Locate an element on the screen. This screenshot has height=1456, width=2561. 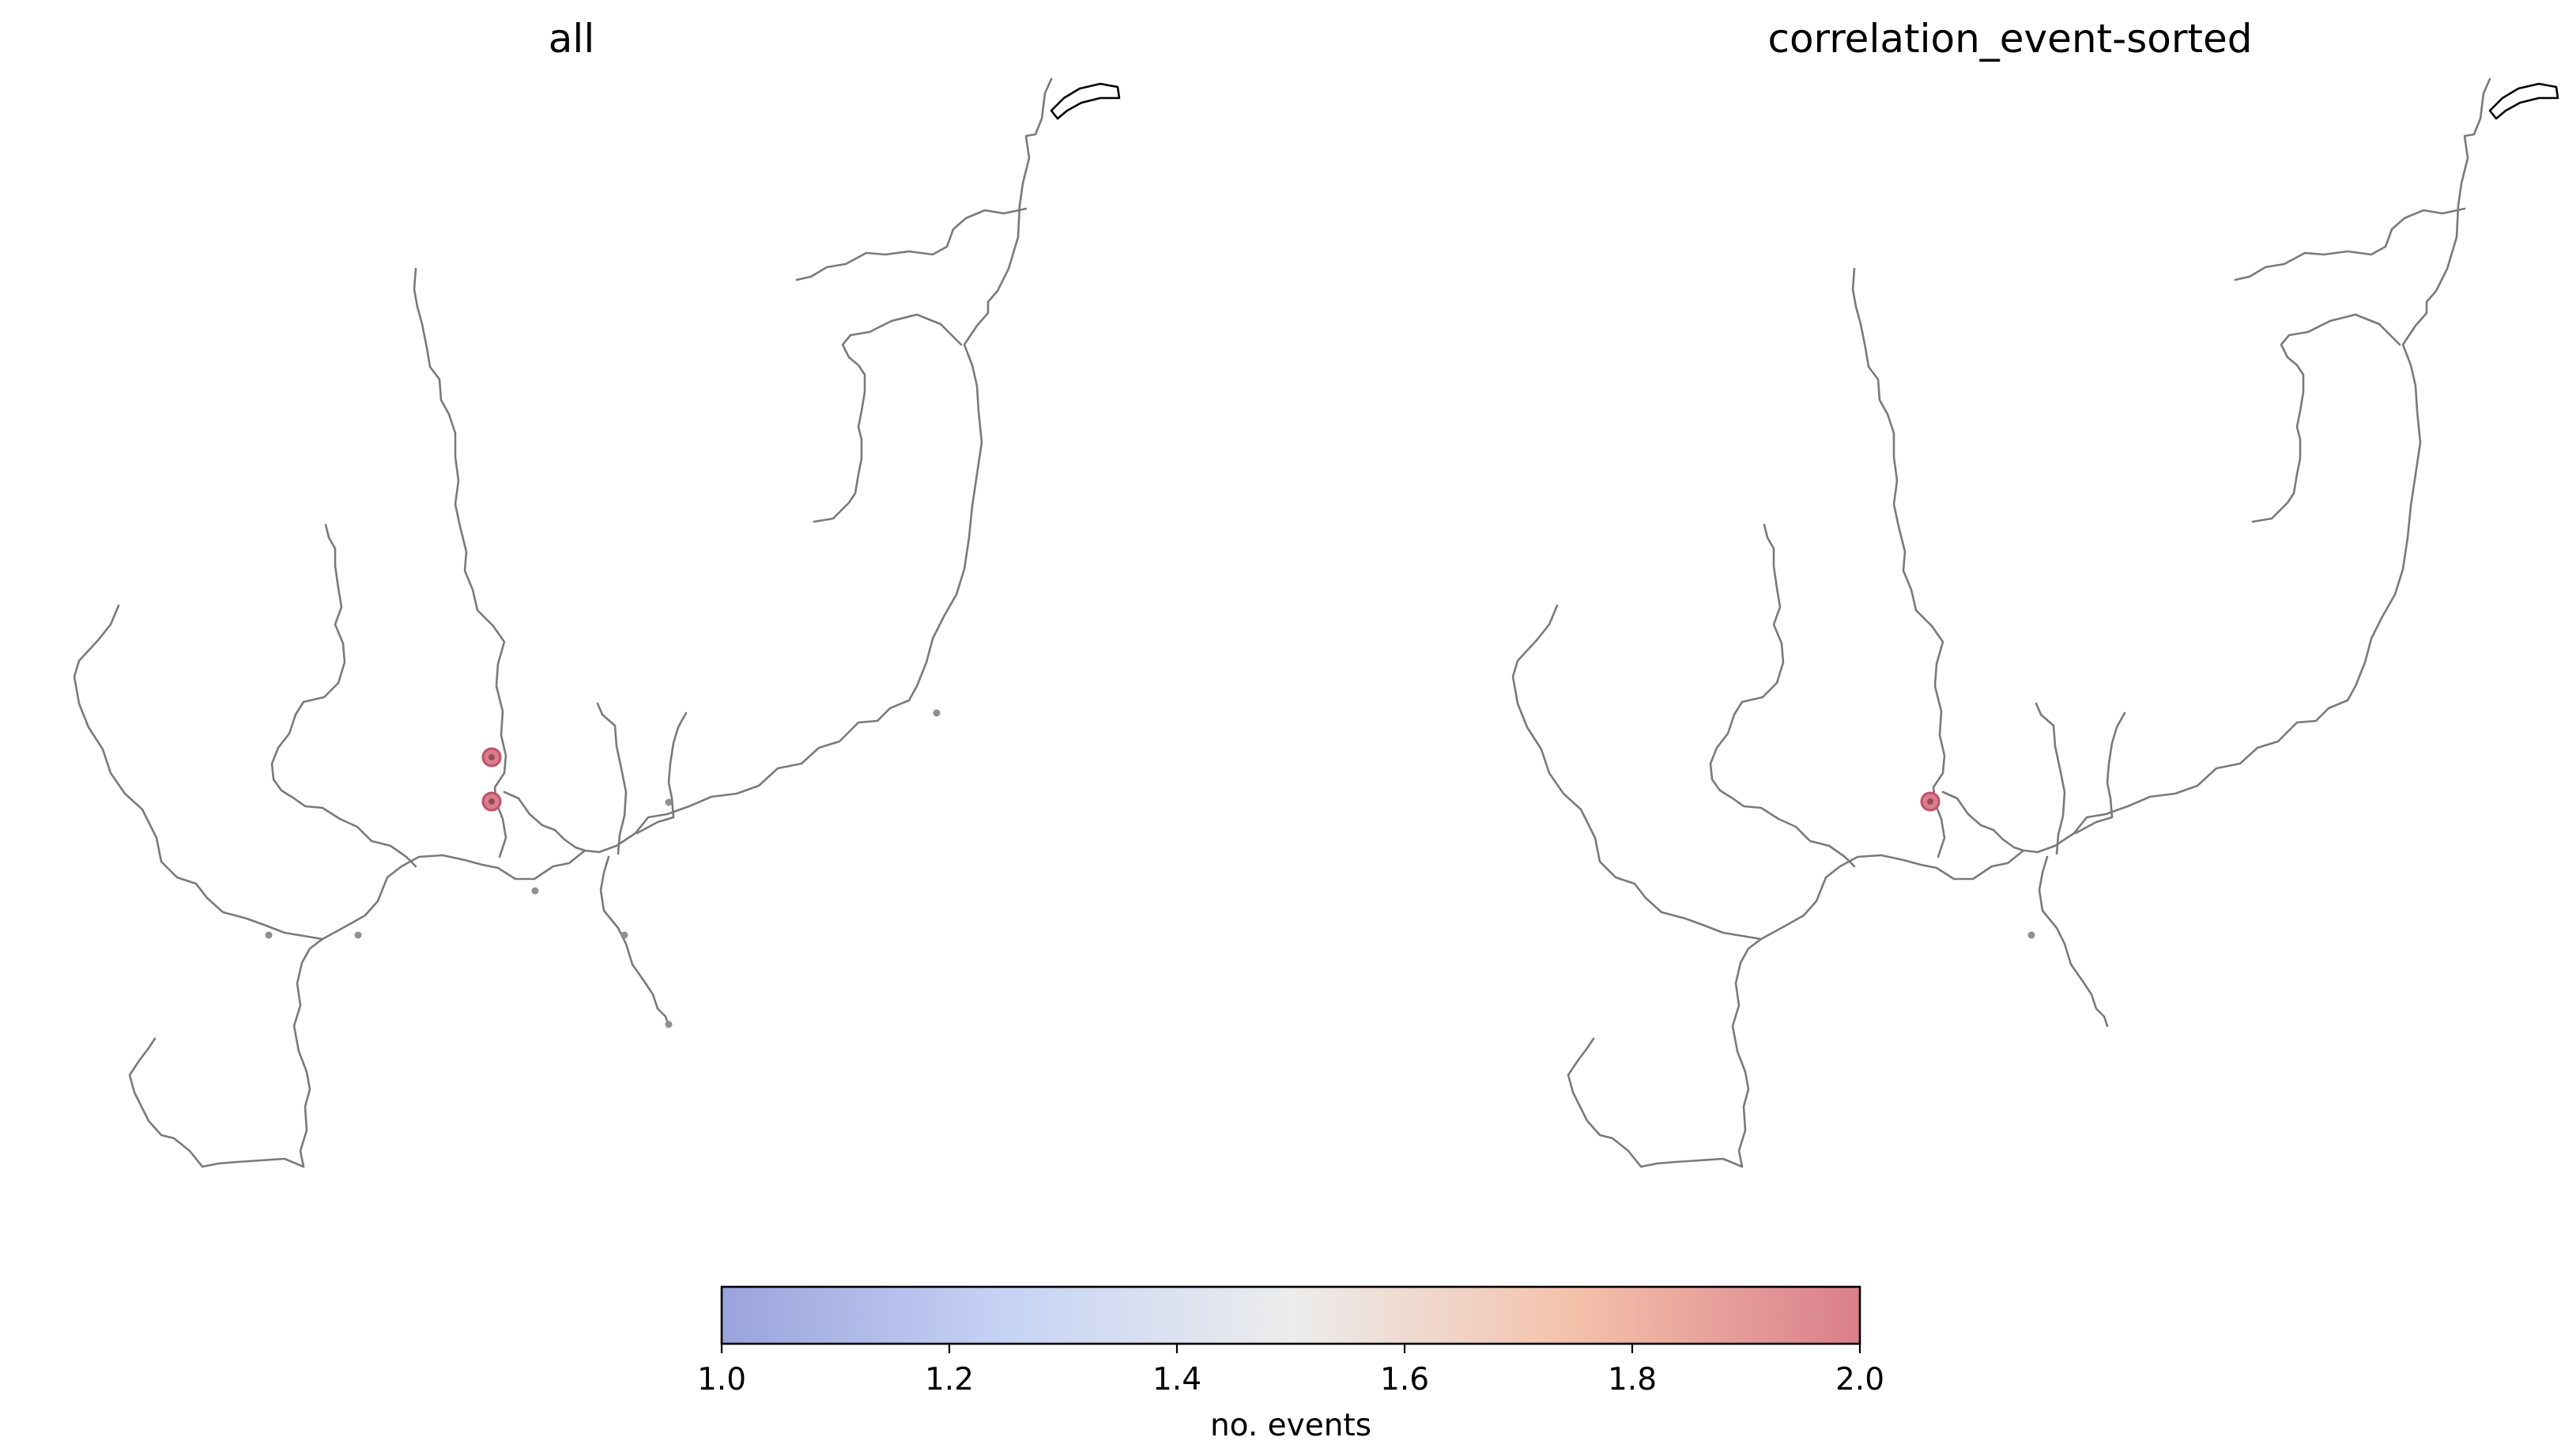
colorbar-tick-label: 2.0 is located at coordinates (1859, 1380).